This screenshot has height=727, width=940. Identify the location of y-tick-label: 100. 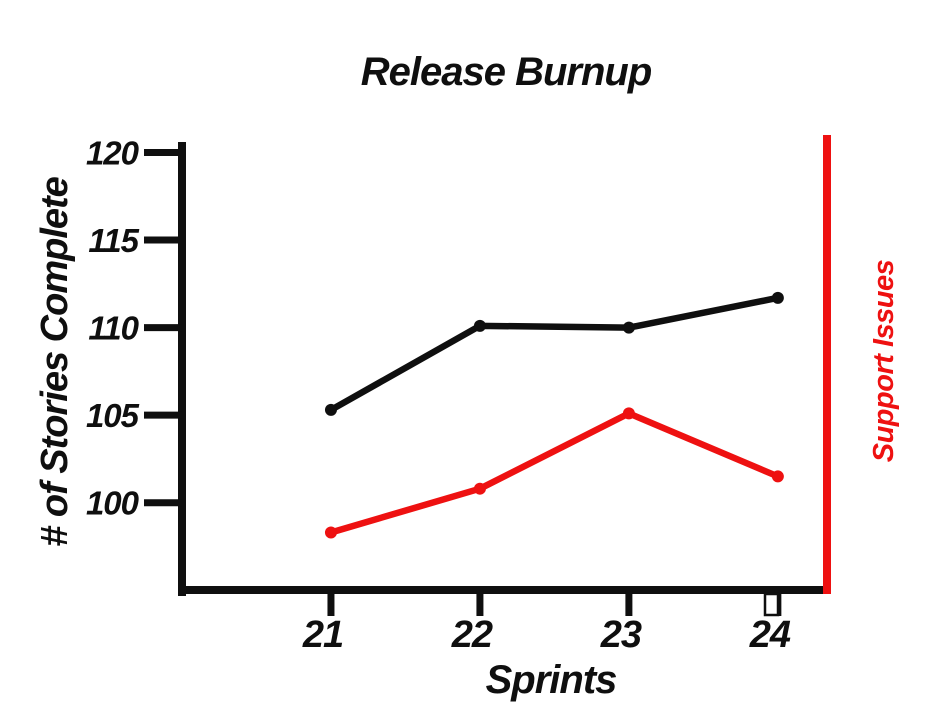
(113, 503).